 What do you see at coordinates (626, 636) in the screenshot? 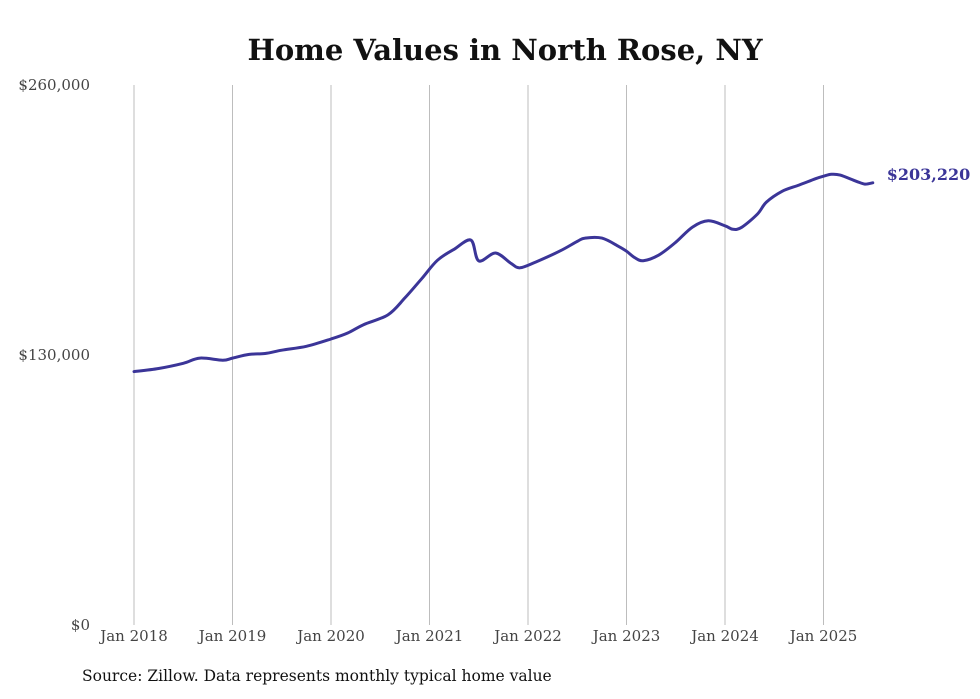
I see `x-tick-label: Jan 2023` at bounding box center [626, 636].